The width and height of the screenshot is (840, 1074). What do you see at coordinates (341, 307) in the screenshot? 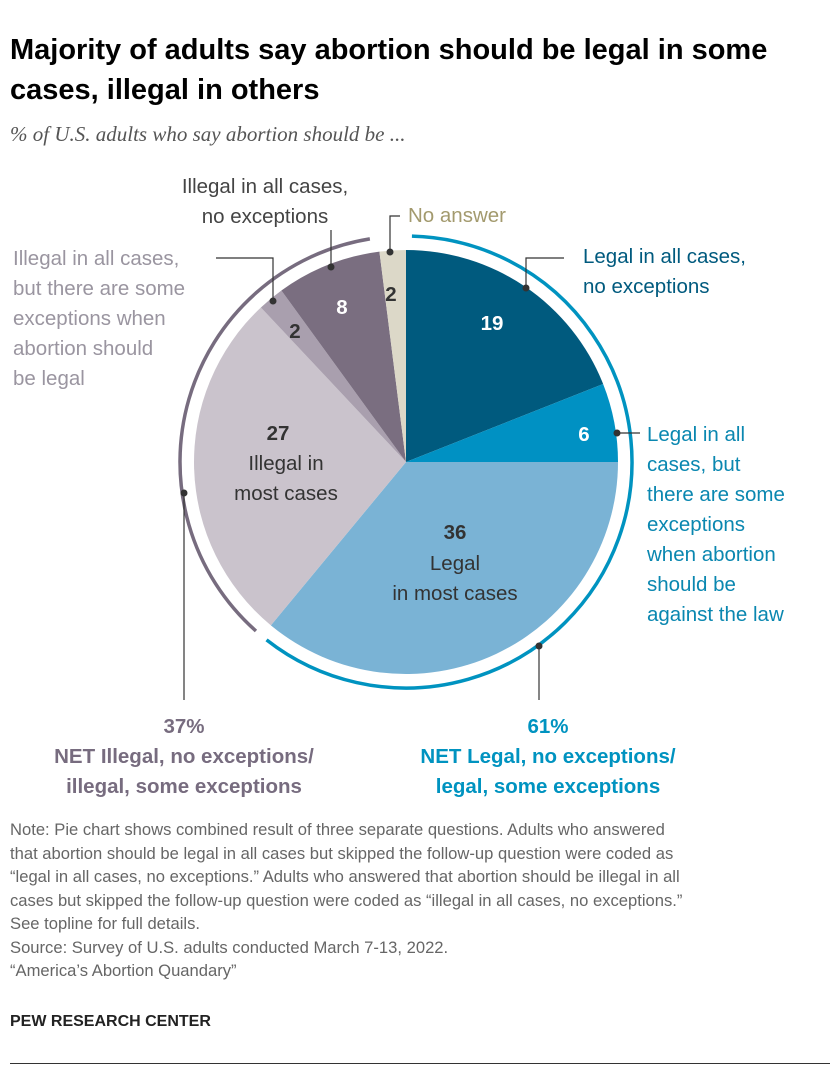
I see `data-label-illegal-all-no: 8` at bounding box center [341, 307].